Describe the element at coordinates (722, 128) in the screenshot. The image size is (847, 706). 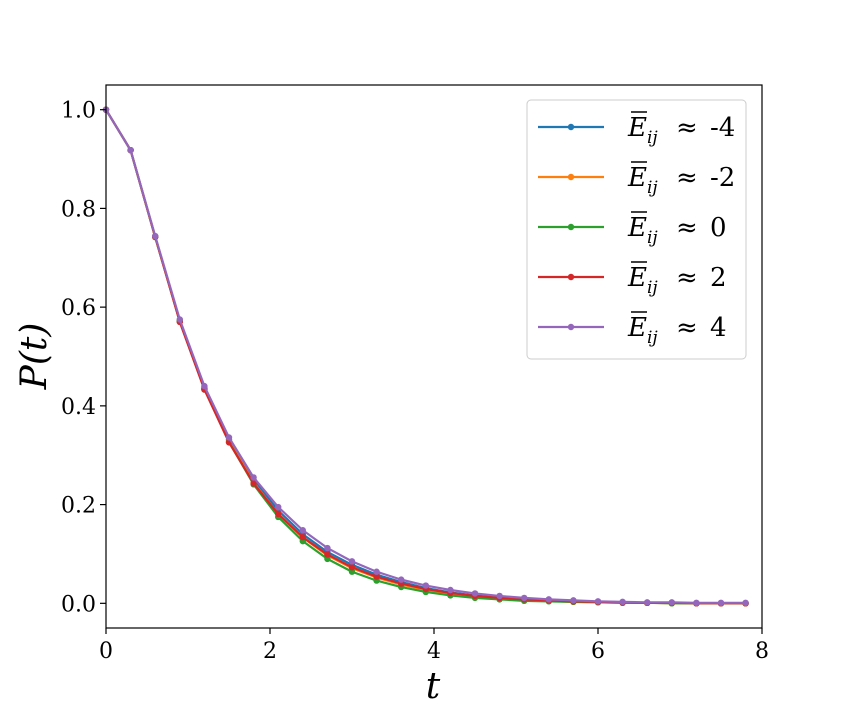
I see `legend-value: -4` at that location.